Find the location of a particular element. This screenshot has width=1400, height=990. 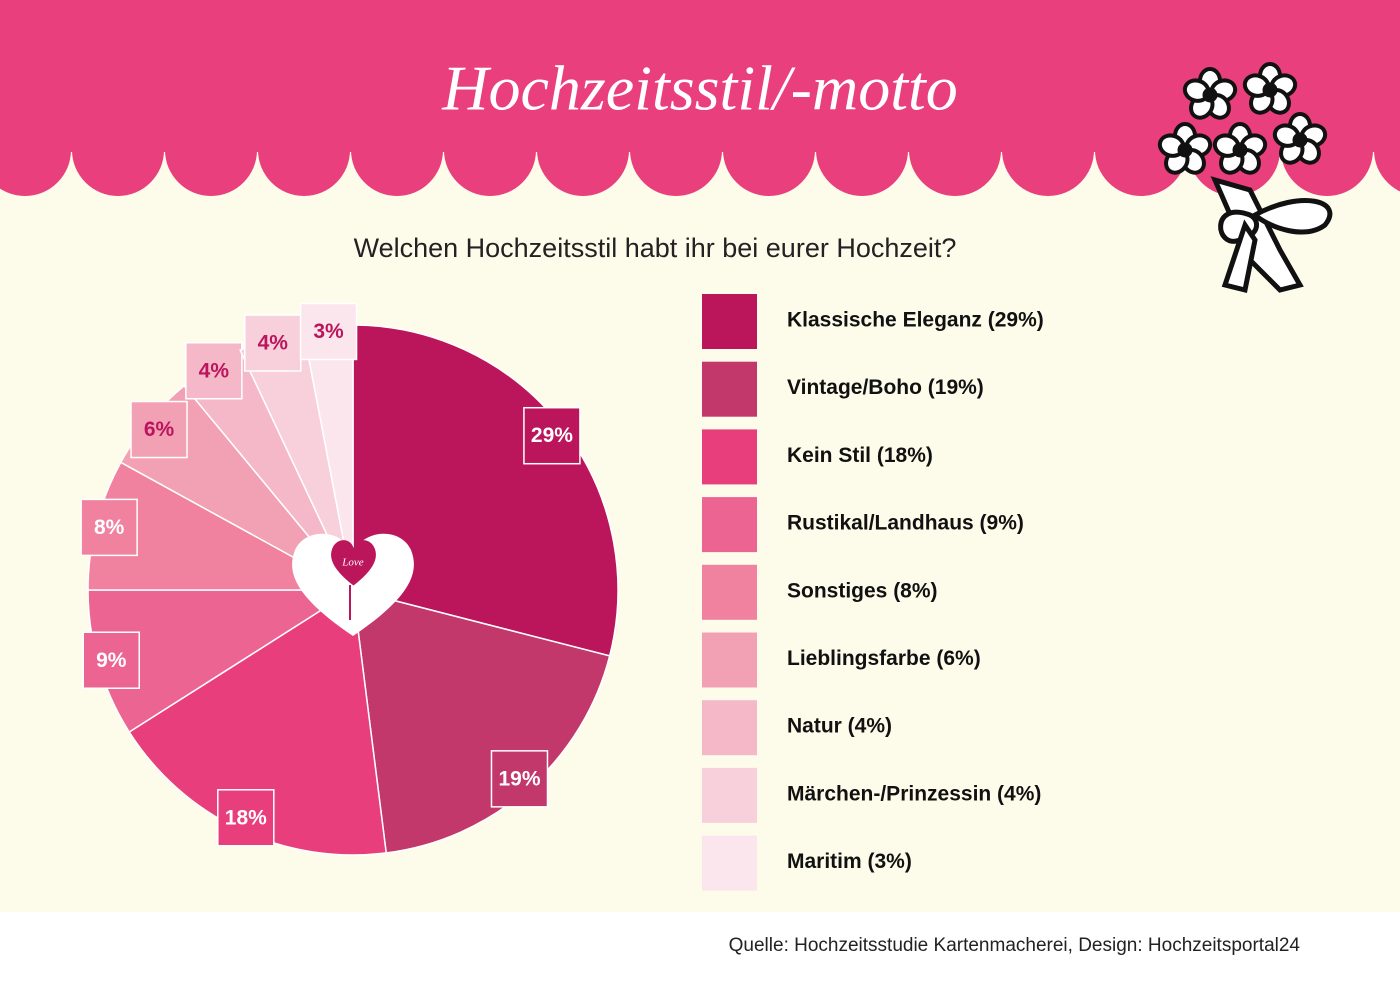

data-label: 18% is located at coordinates (246, 817).